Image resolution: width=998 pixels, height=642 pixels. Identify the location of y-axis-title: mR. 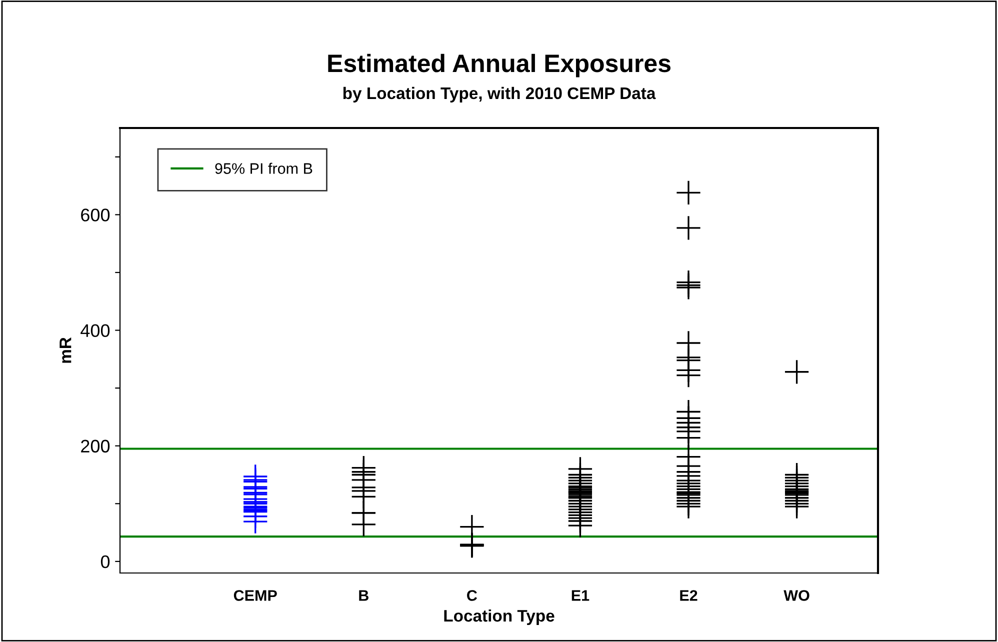
(66, 350).